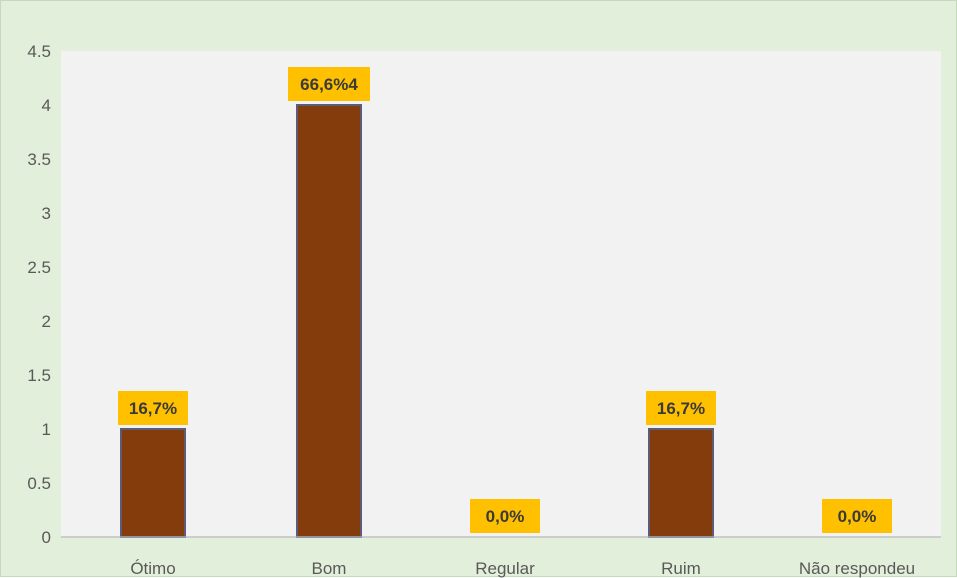 The width and height of the screenshot is (957, 578). Describe the element at coordinates (46, 105) in the screenshot. I see `y-tick-label: 4` at that location.